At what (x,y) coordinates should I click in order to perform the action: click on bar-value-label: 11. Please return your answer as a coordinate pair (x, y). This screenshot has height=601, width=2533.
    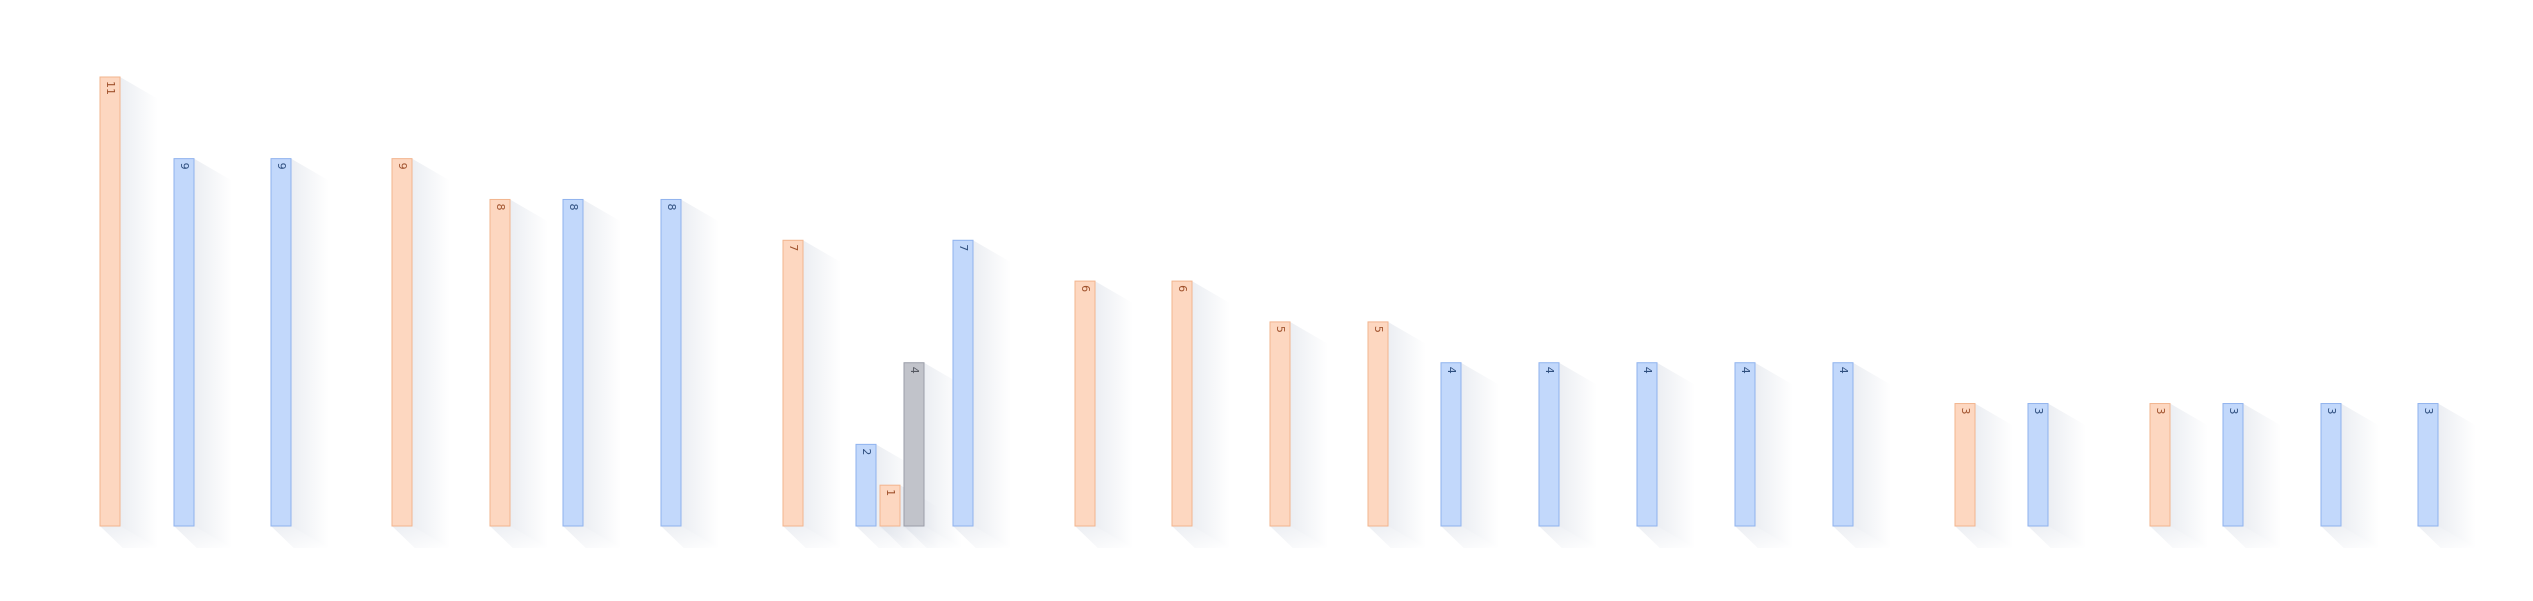
    Looking at the image, I should click on (110, 88).